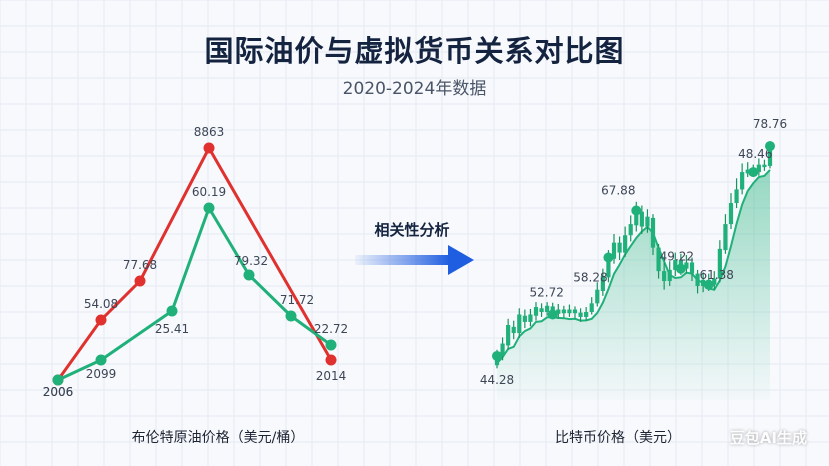  What do you see at coordinates (101, 374) in the screenshot?
I see `oil-data-label: 2099` at bounding box center [101, 374].